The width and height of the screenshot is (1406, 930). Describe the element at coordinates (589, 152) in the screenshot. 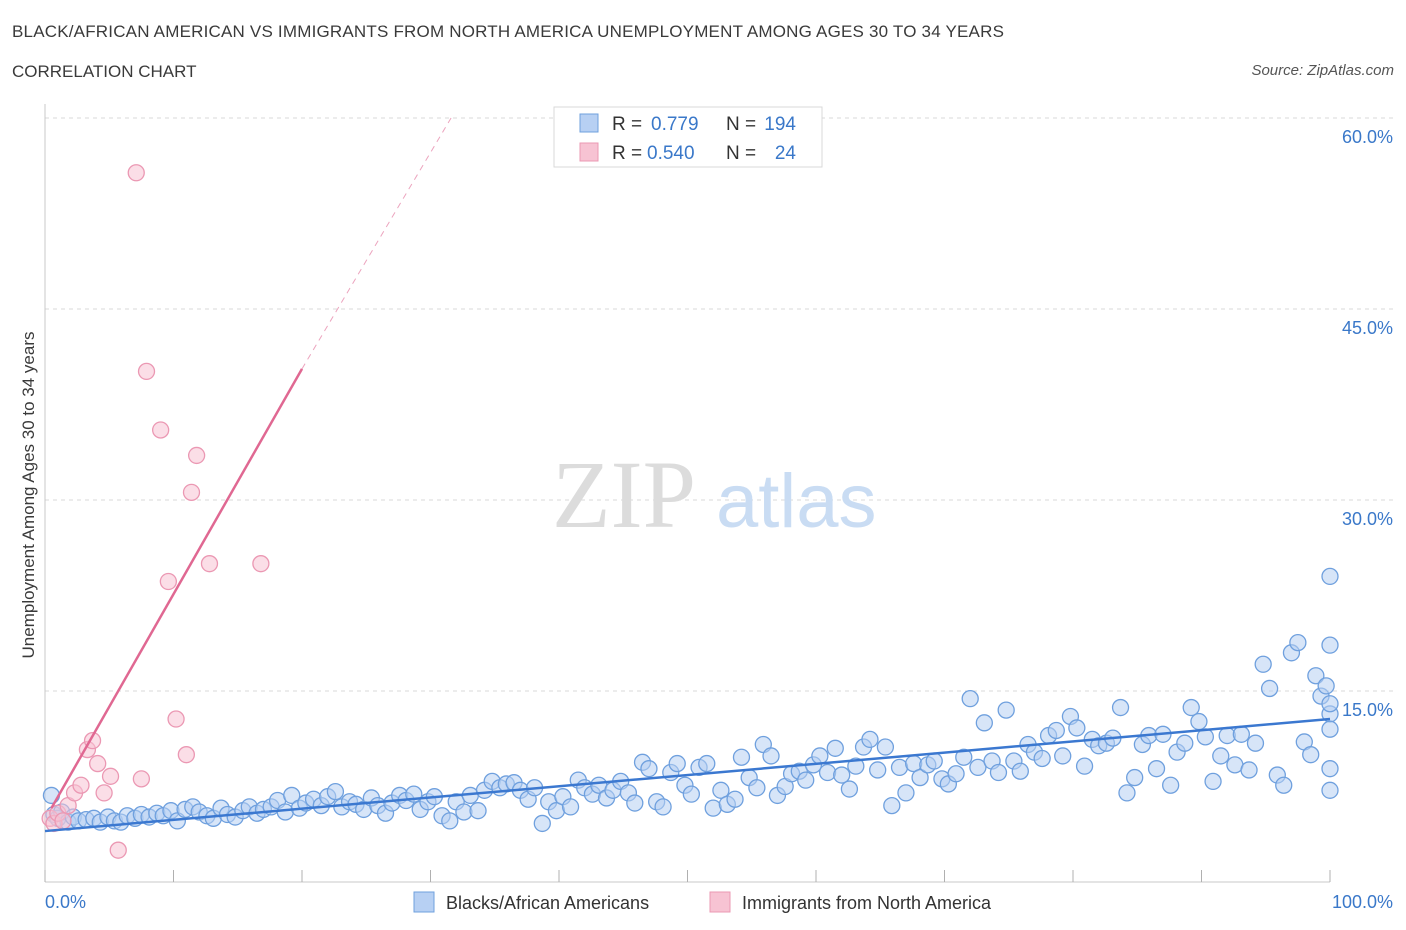

I see `stats-pink-swatch` at that location.